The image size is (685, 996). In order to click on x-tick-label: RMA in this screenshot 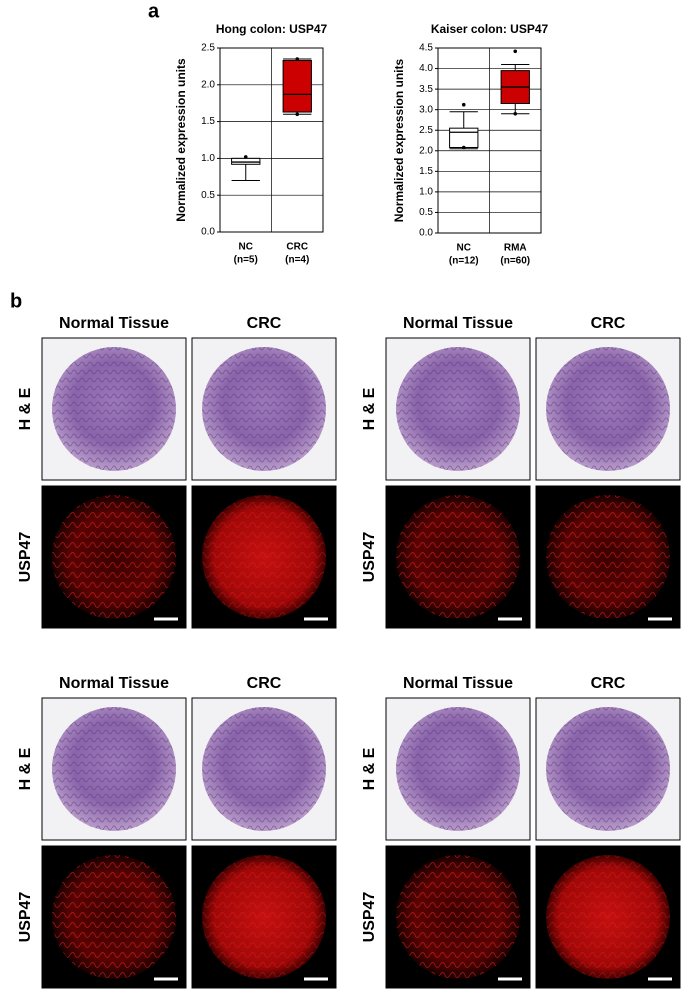, I will do `click(515, 248)`.